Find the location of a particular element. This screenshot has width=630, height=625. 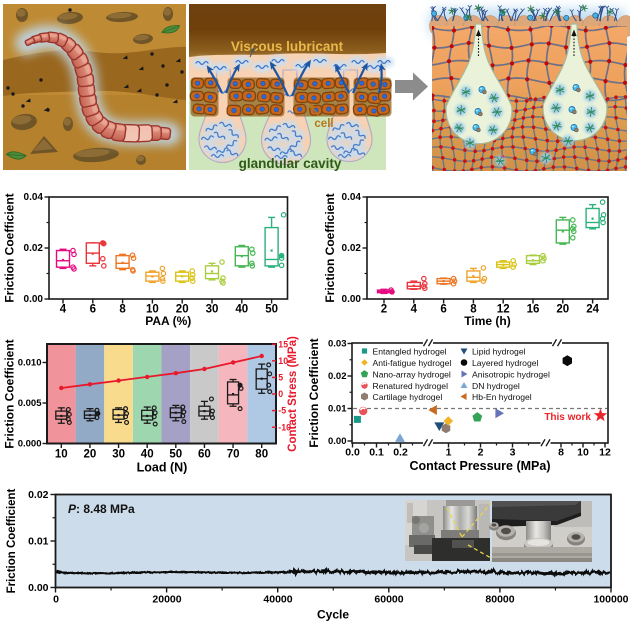

svg-text: Time (h) is located at coordinates (487, 321).